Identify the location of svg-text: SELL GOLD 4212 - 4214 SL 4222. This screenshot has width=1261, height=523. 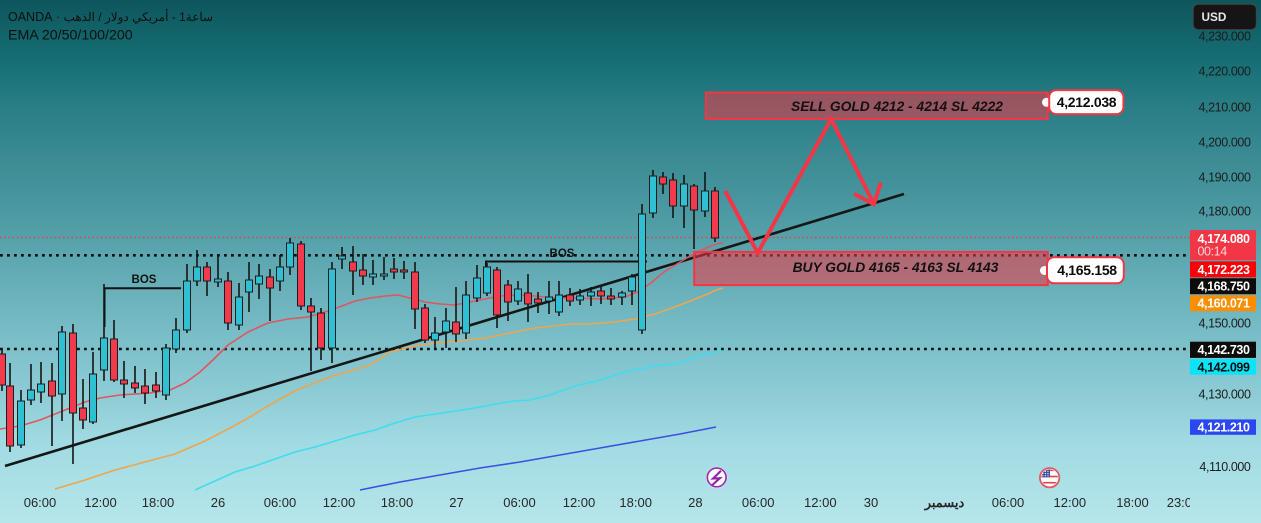
(897, 106).